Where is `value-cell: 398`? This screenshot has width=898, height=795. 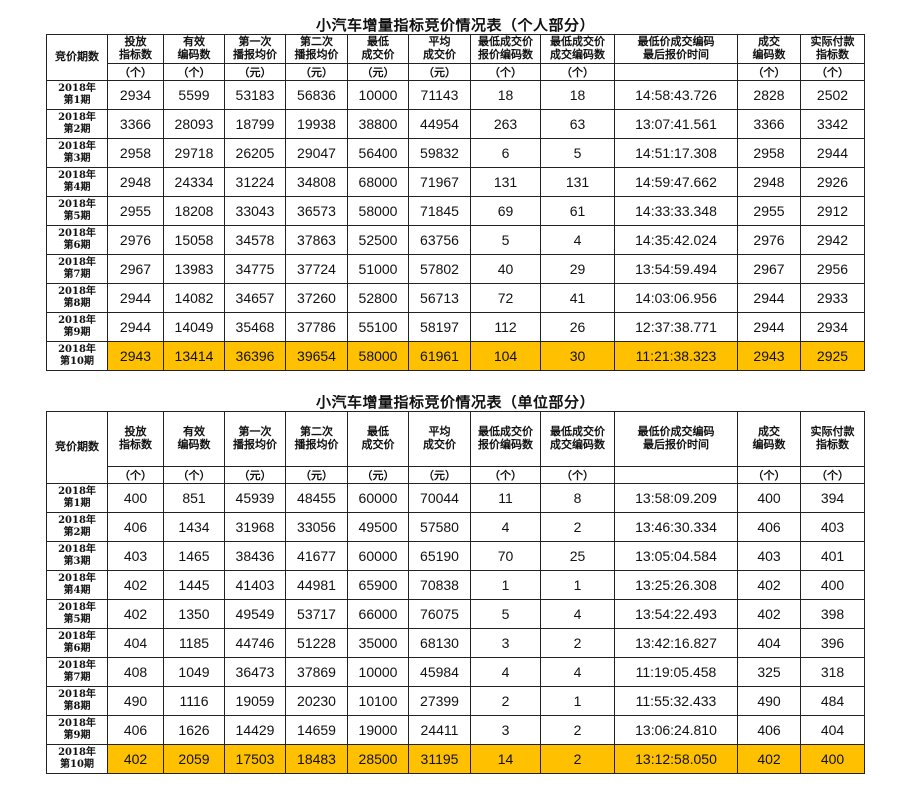
value-cell: 398 is located at coordinates (832, 614).